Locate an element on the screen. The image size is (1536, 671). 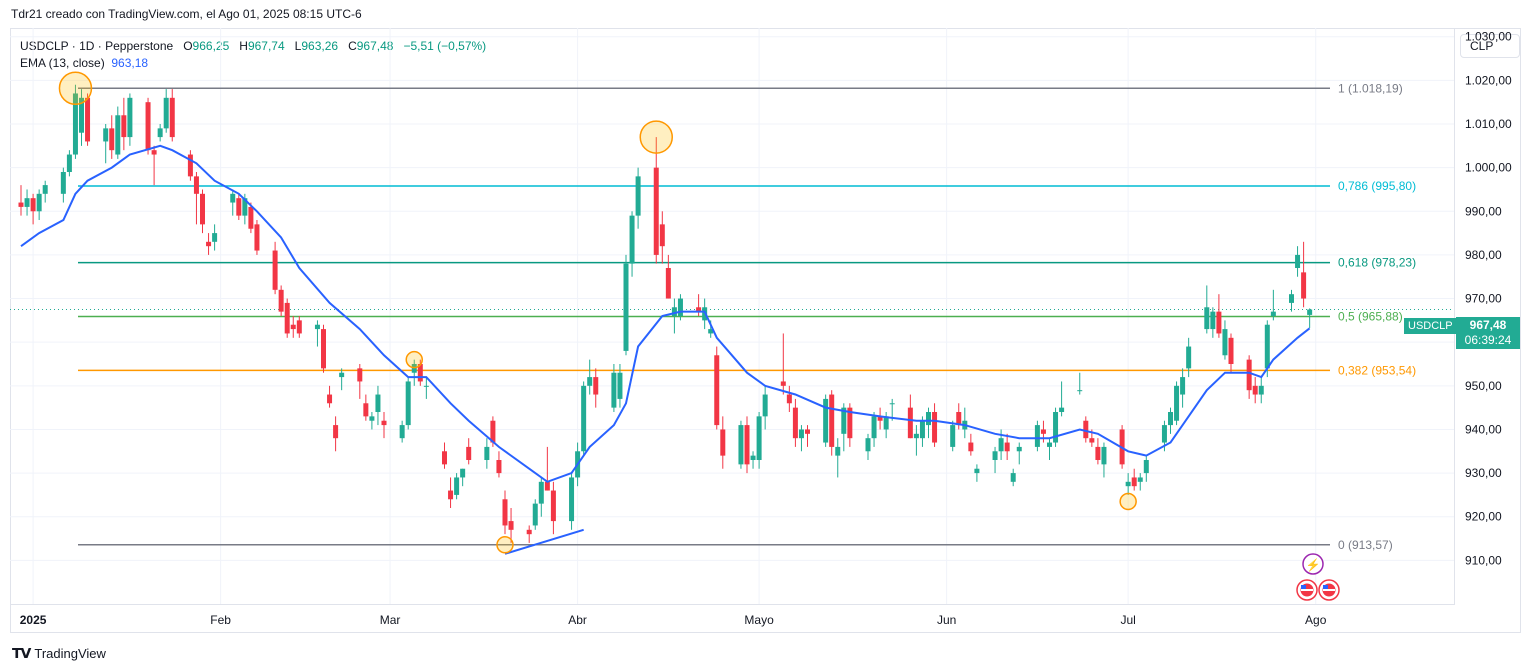
tradingview-brand: 𝗧𝗩 TradingView is located at coordinates (59, 653).